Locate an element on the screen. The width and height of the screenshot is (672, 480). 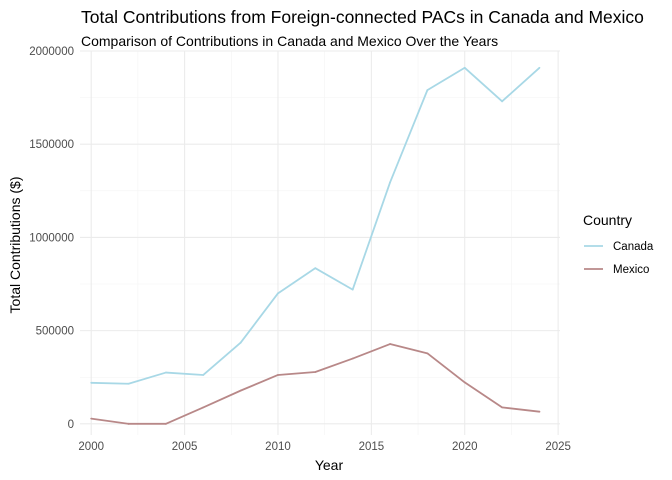
x-axis-title: Year is located at coordinates (329, 465).